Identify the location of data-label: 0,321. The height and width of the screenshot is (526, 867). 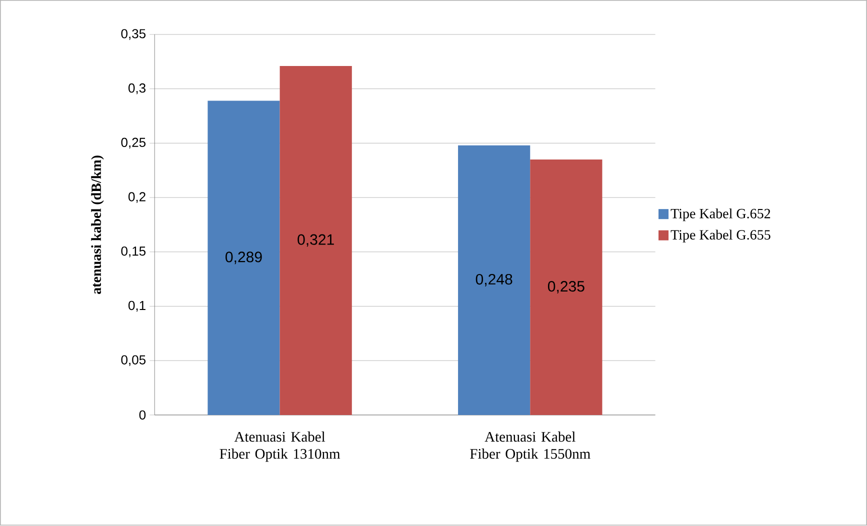
(316, 240).